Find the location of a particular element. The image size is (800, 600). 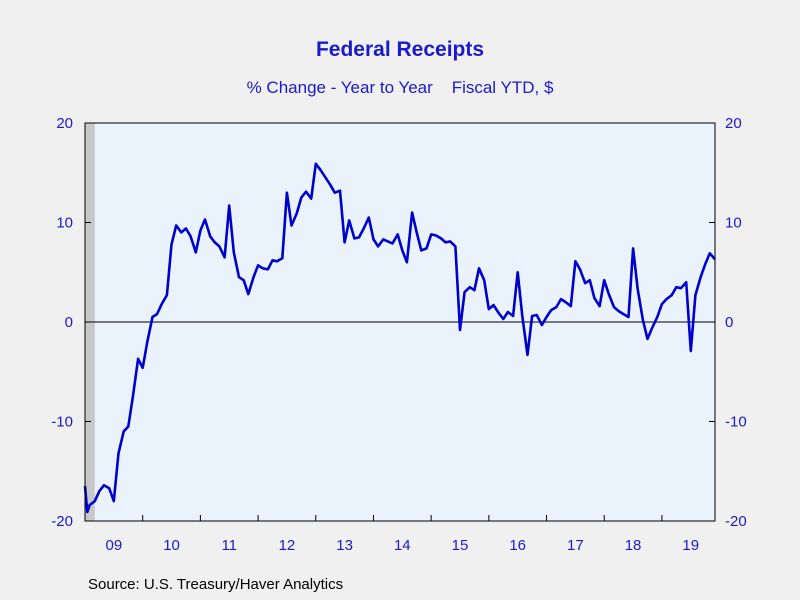

y-tick-label-right: -10 is located at coordinates (736, 422).